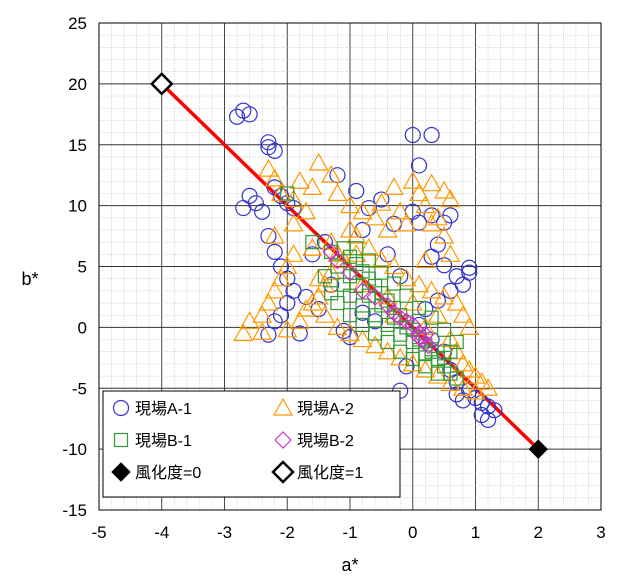 The height and width of the screenshot is (580, 622). What do you see at coordinates (475, 532) in the screenshot?
I see `x-tick-label: 1` at bounding box center [475, 532].